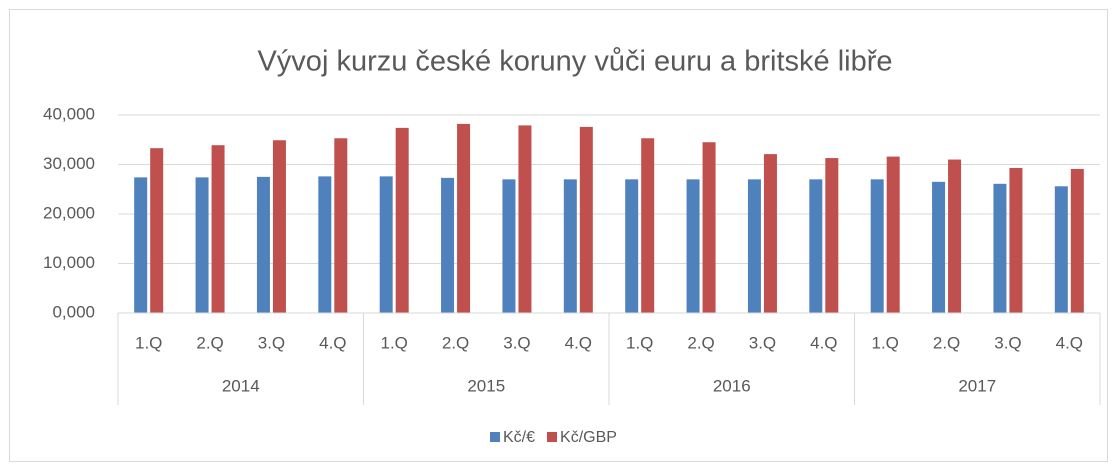  I want to click on y-tick-label: 20,000, so click(69, 212).